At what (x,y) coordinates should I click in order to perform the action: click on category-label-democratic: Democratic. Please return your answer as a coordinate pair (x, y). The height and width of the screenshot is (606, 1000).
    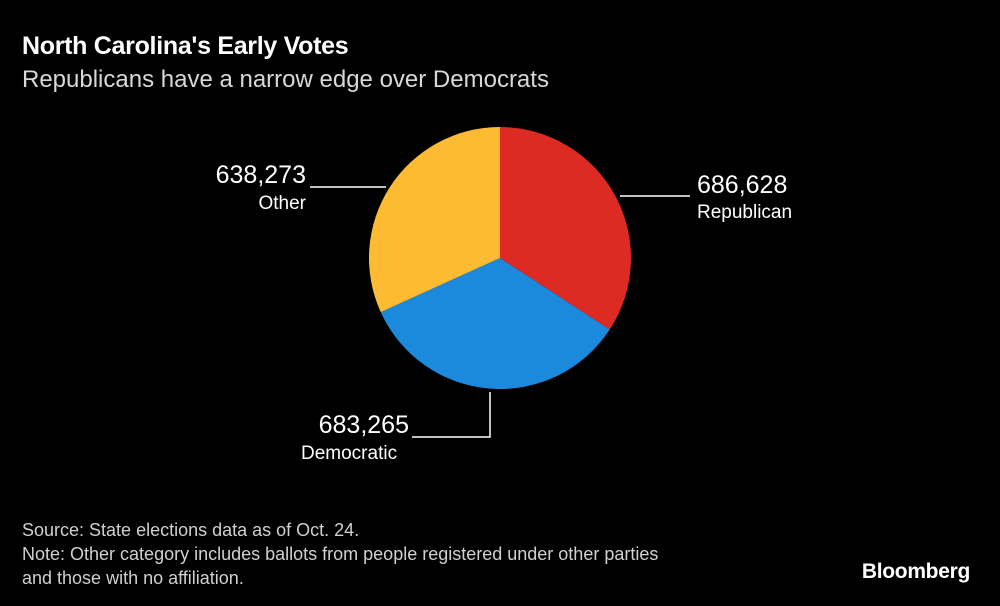
    Looking at the image, I should click on (349, 453).